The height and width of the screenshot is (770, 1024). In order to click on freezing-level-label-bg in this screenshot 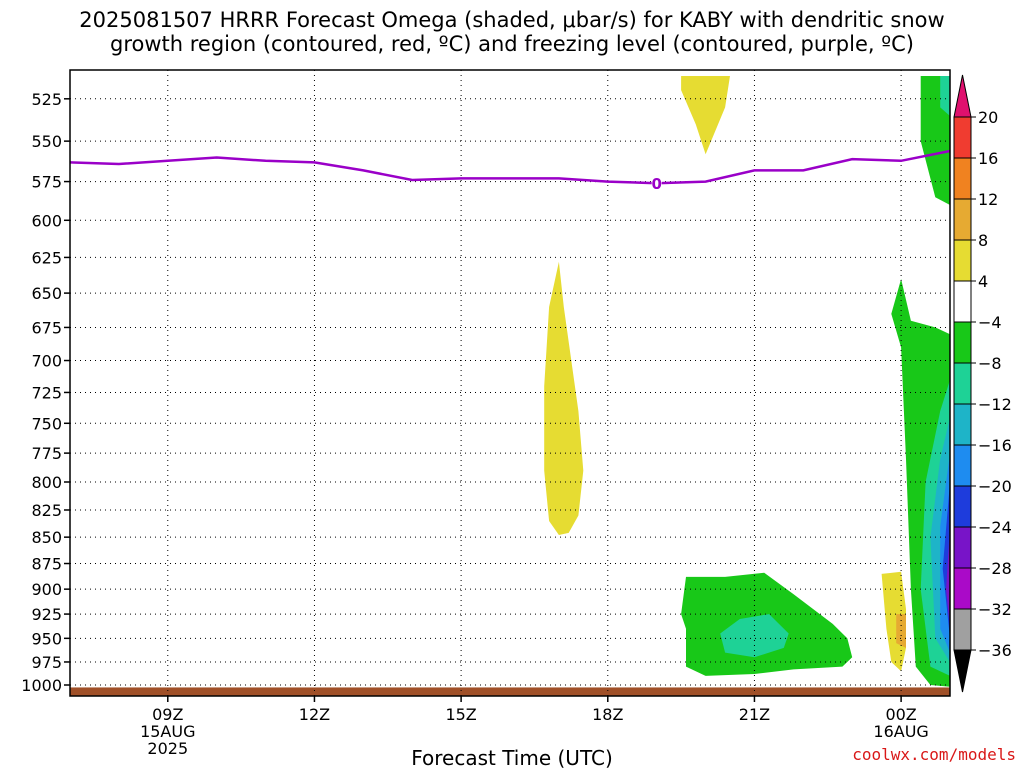, I will do `click(656, 183)`.